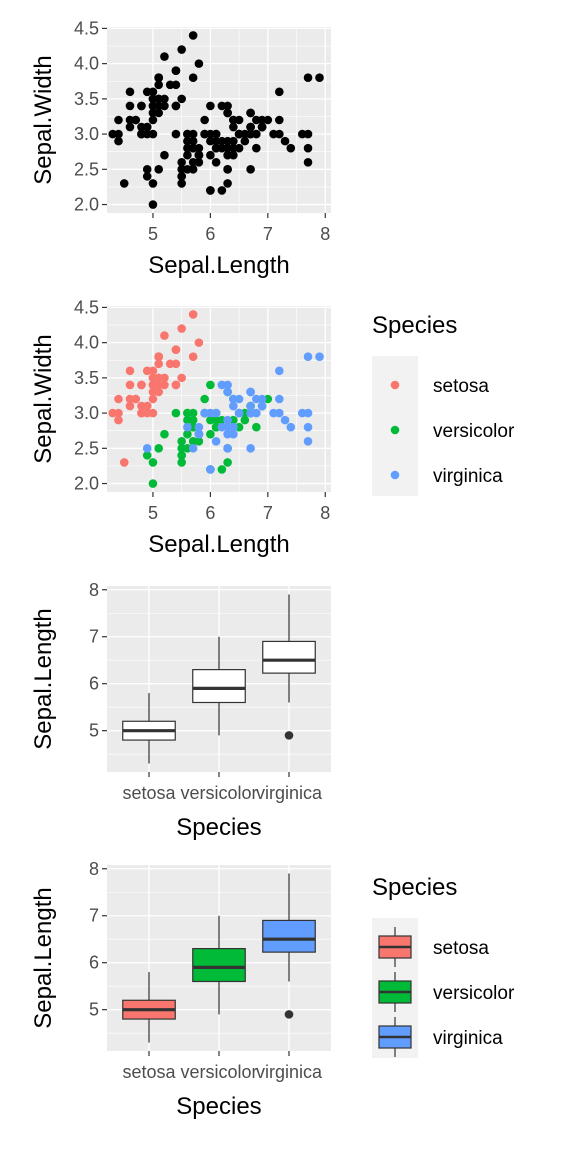 This screenshot has width=576, height=1152. What do you see at coordinates (289, 657) in the screenshot?
I see `box-virginica` at bounding box center [289, 657].